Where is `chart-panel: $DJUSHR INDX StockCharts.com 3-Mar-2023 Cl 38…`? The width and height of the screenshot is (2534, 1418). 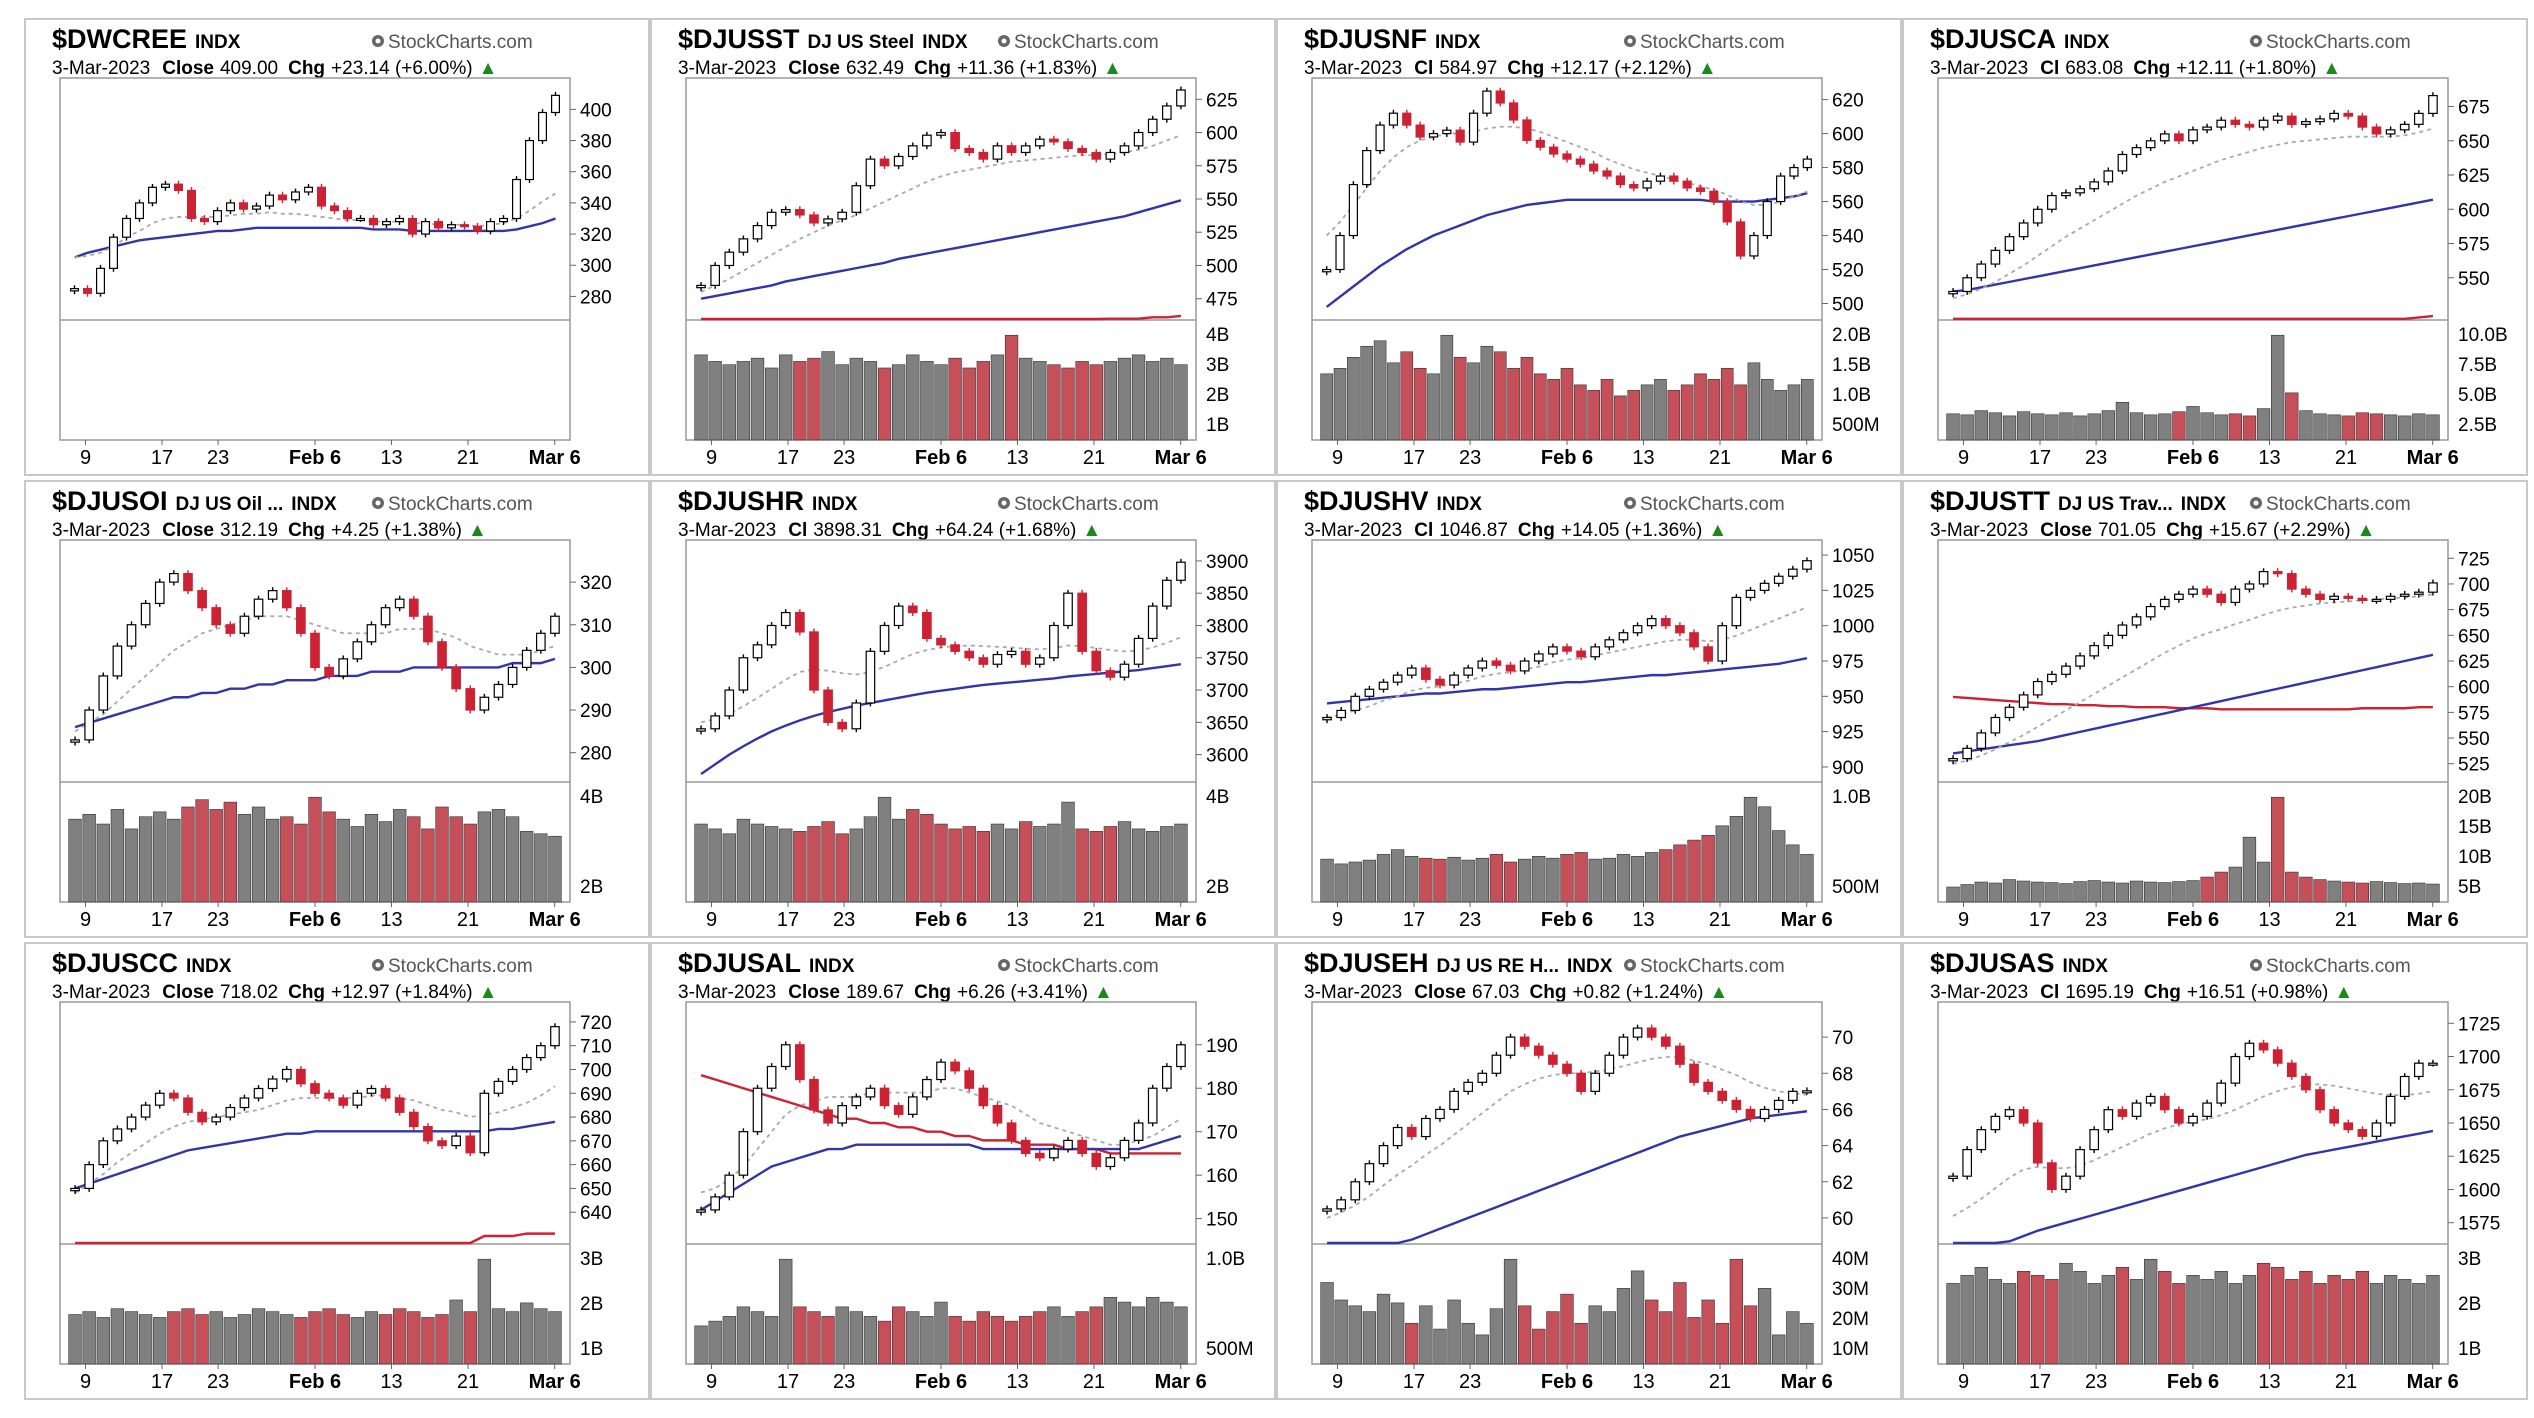 chart-panel: $DJUSHR INDX StockCharts.com 3-Mar-2023 Cl 38… is located at coordinates (963, 709).